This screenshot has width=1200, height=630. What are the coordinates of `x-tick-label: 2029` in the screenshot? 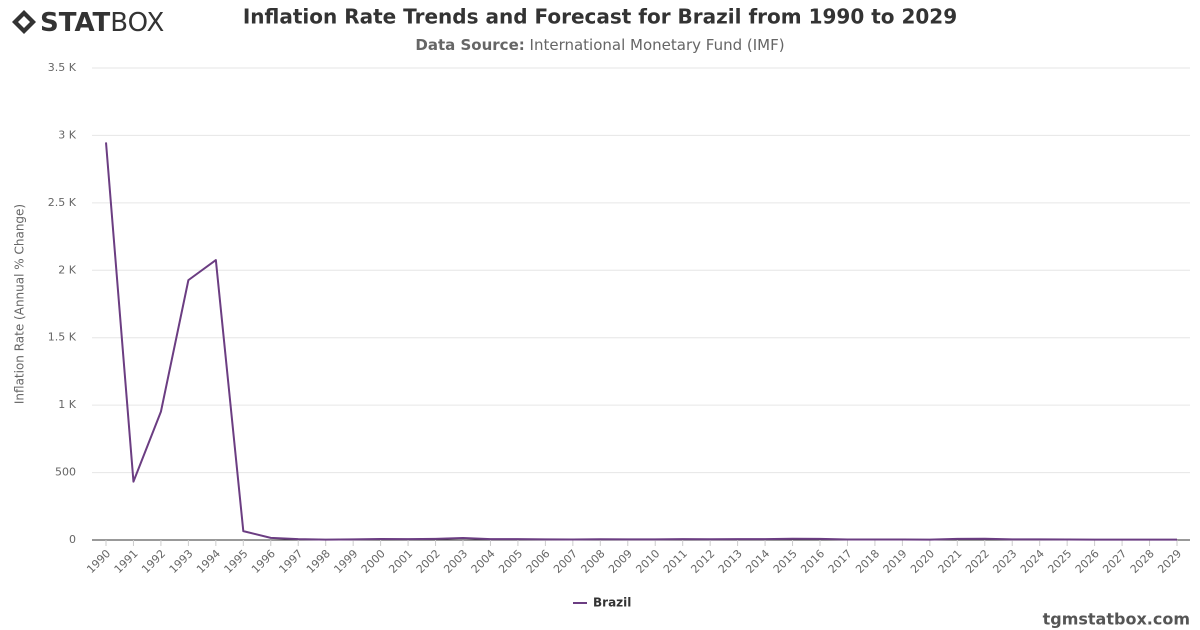 It's located at (1169, 561).